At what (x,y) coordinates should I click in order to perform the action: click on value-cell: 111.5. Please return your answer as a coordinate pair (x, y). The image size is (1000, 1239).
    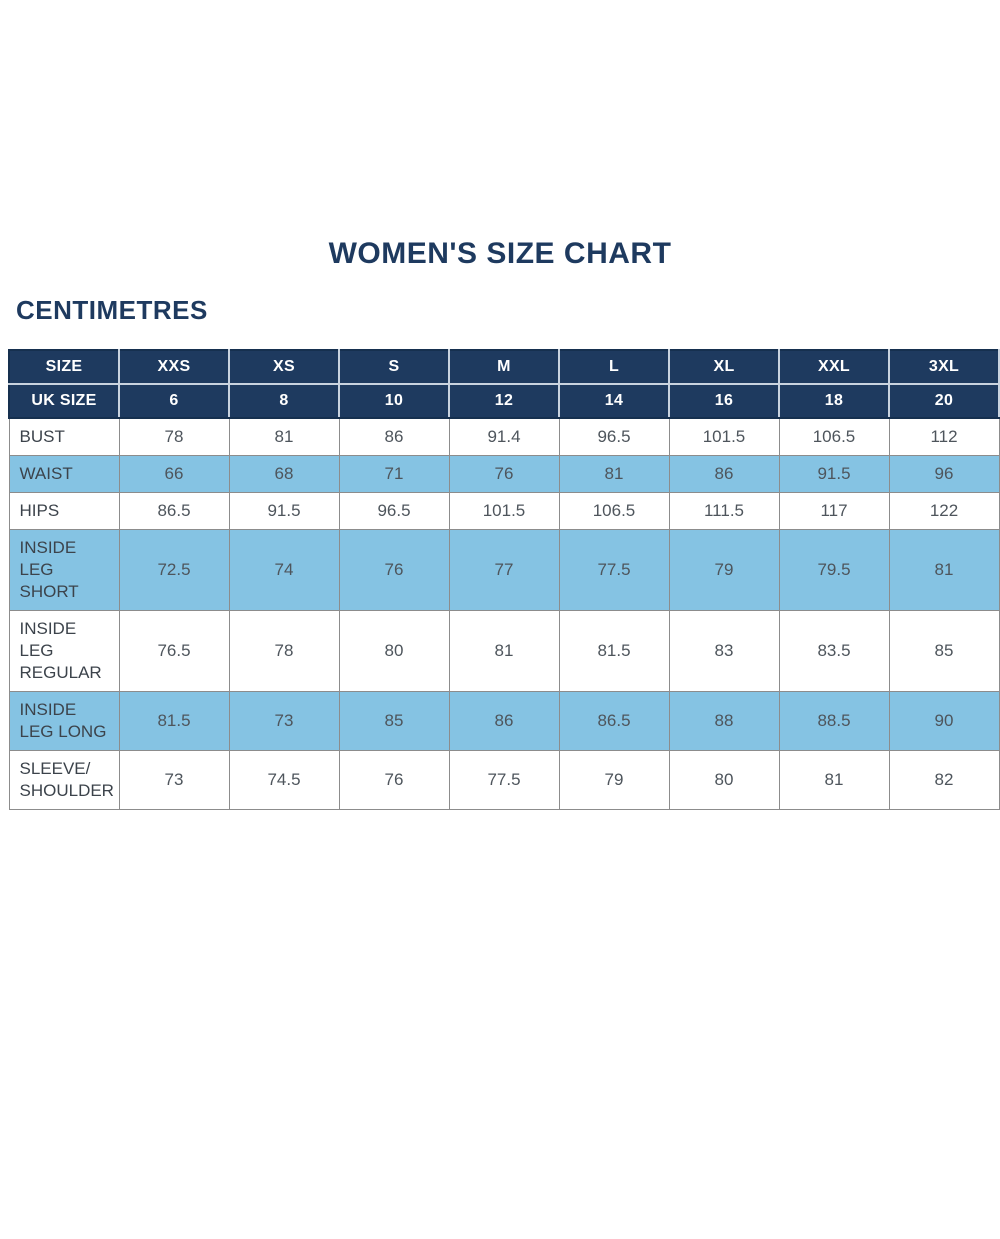
    Looking at the image, I should click on (724, 511).